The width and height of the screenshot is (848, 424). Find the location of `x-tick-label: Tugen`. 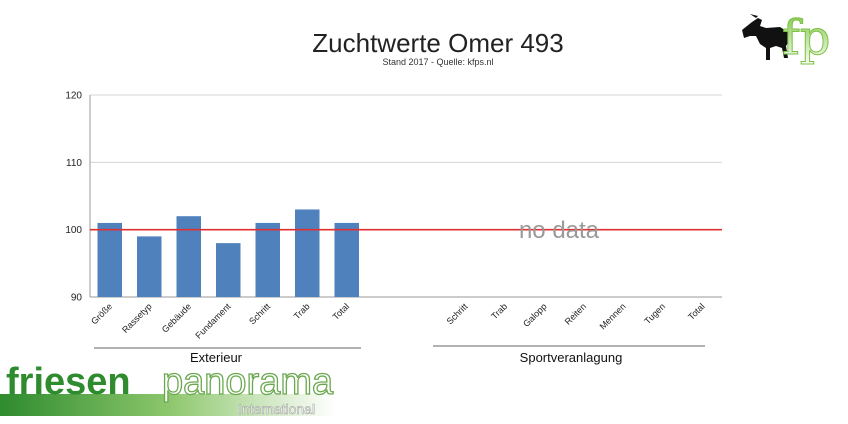

x-tick-label: Tugen is located at coordinates (654, 313).